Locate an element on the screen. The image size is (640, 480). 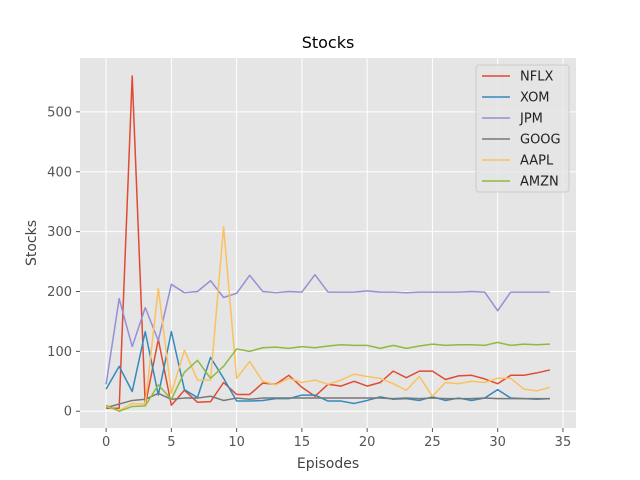
x-axis-label: Episodes is located at coordinates (328, 464).